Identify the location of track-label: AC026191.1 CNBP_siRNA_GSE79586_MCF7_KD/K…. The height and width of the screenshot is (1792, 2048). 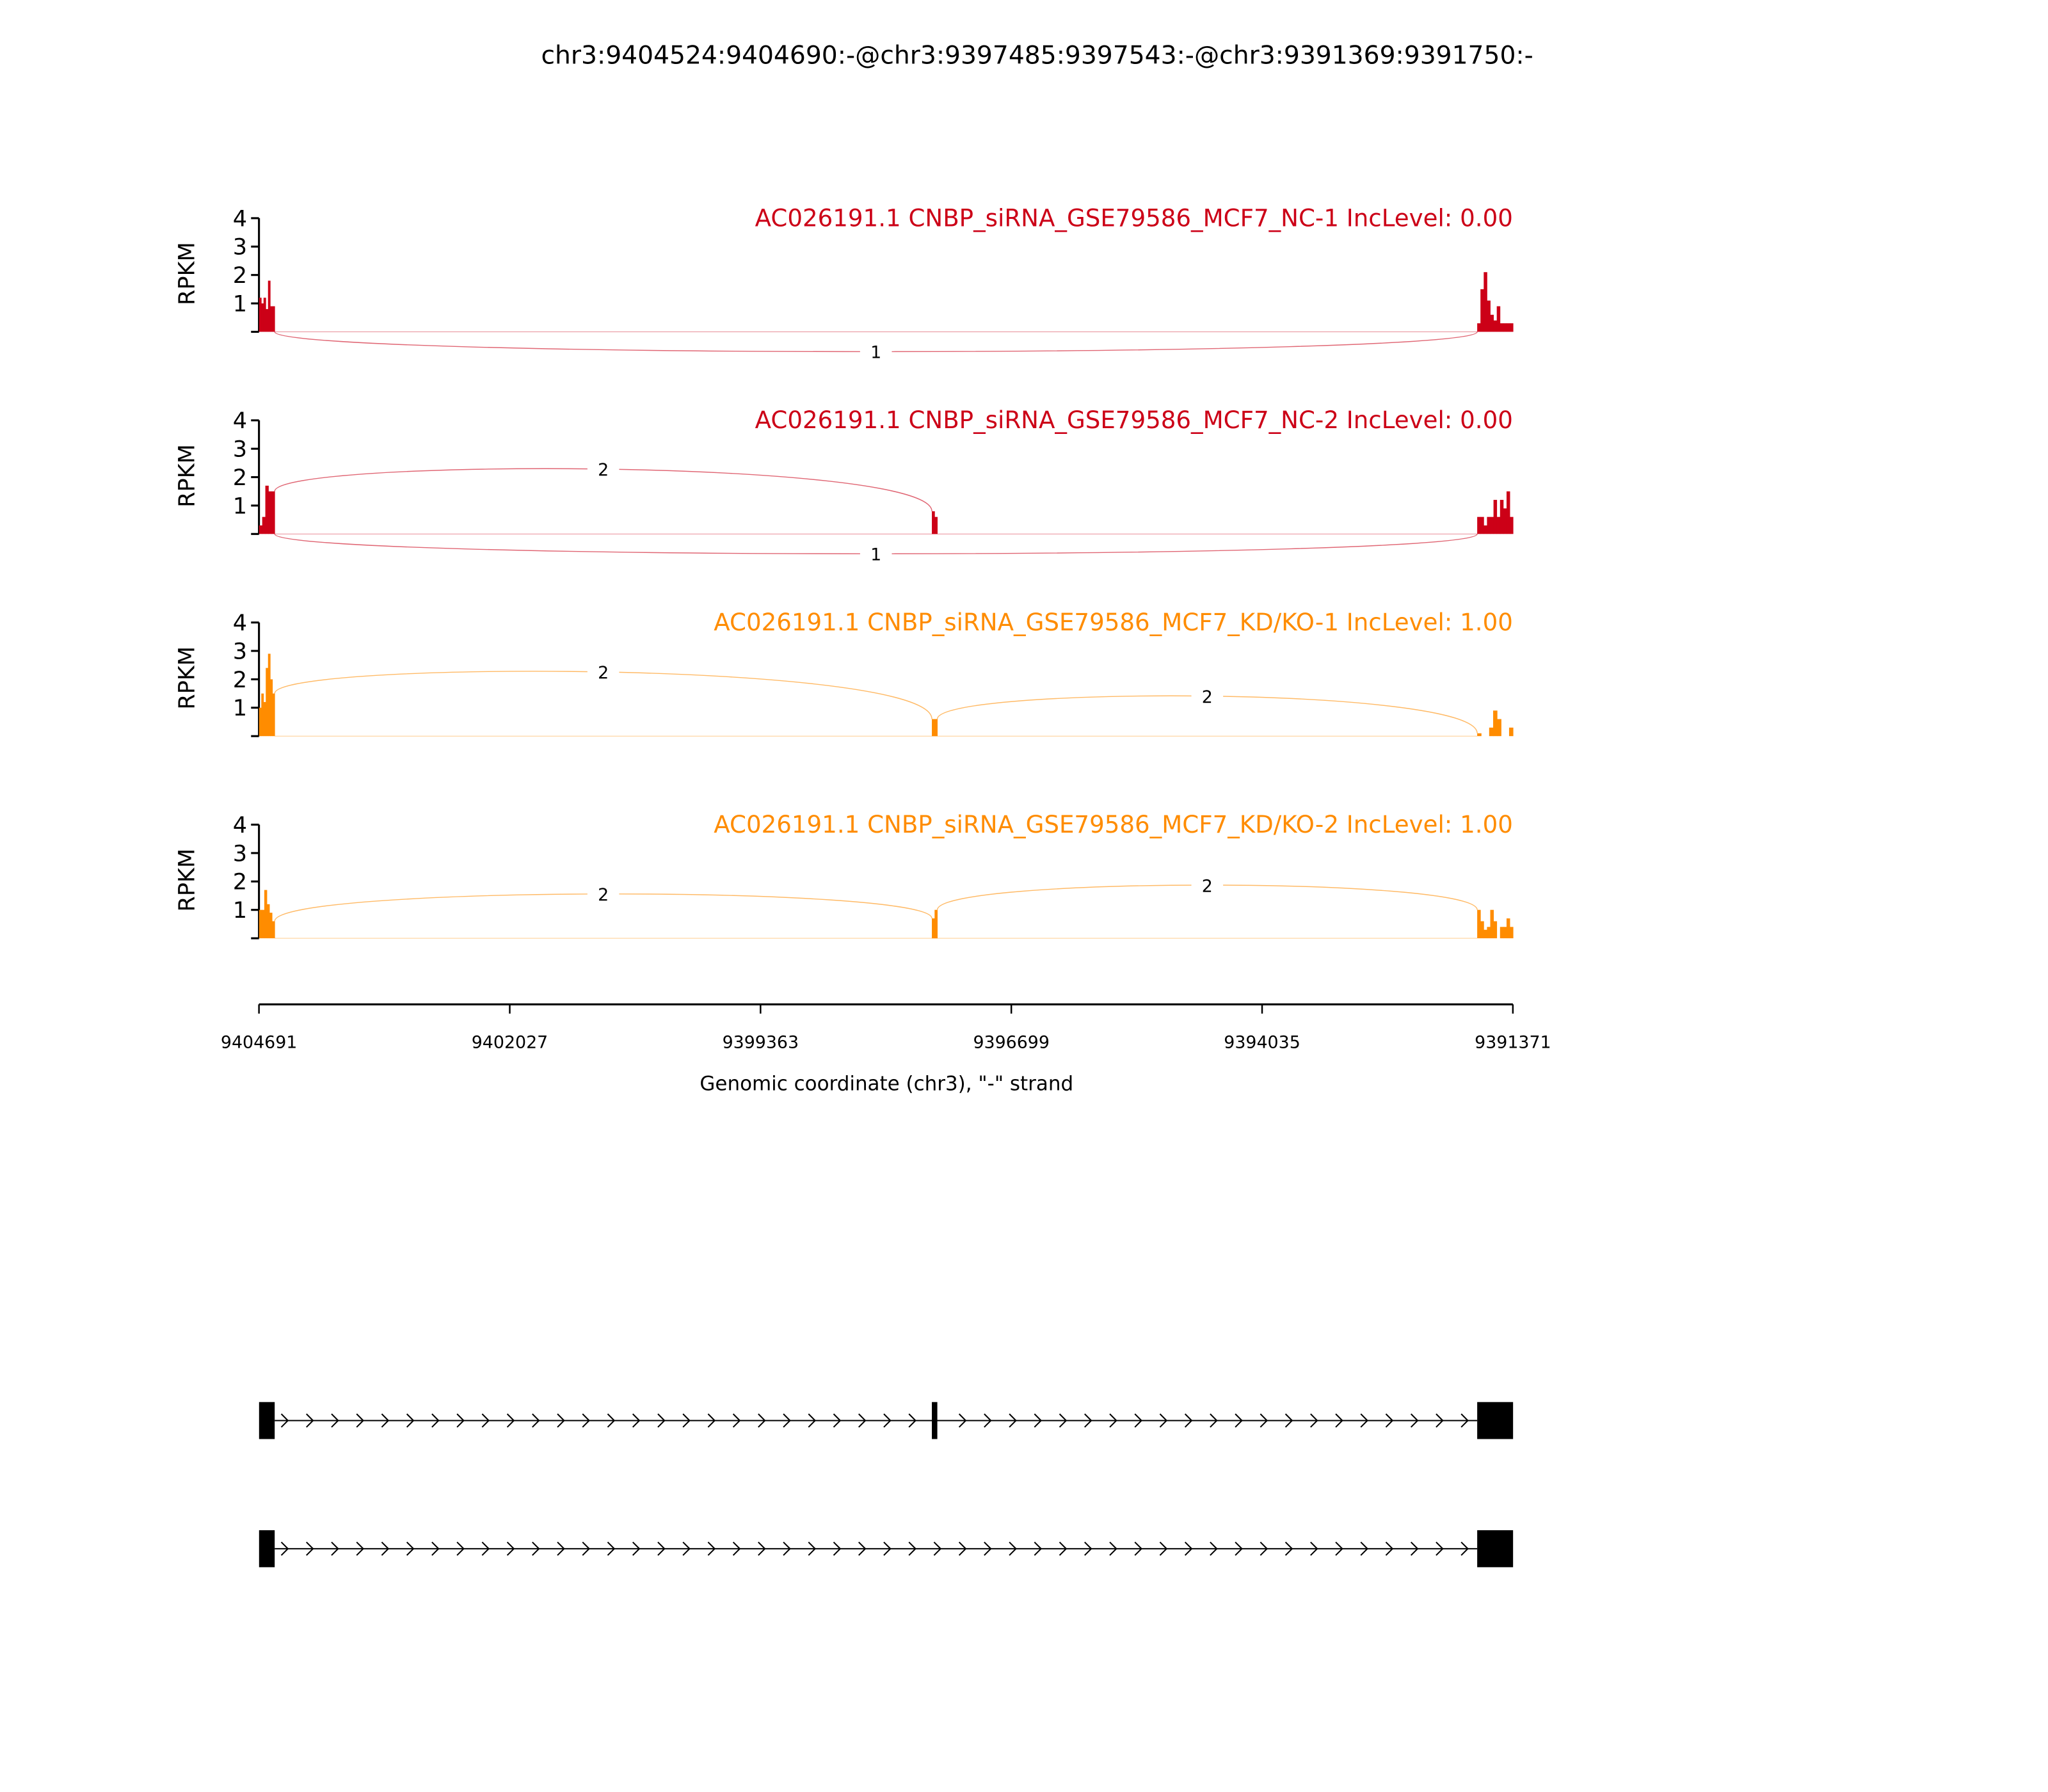
(1113, 622).